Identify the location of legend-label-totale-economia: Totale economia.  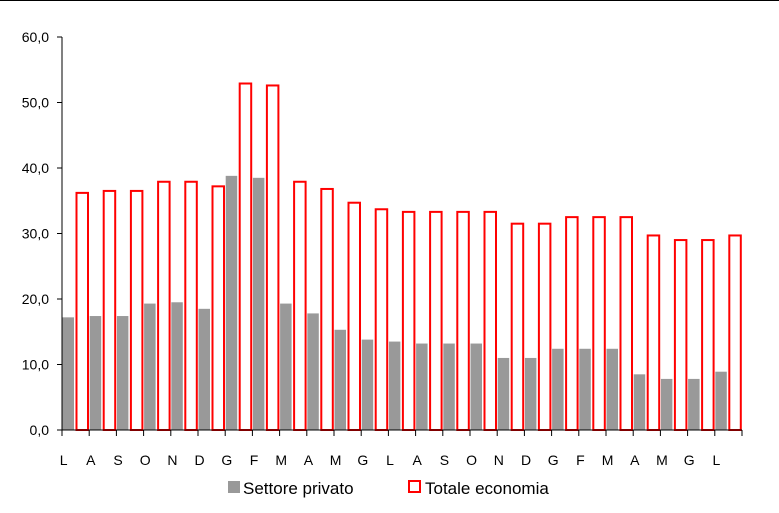
(487, 488).